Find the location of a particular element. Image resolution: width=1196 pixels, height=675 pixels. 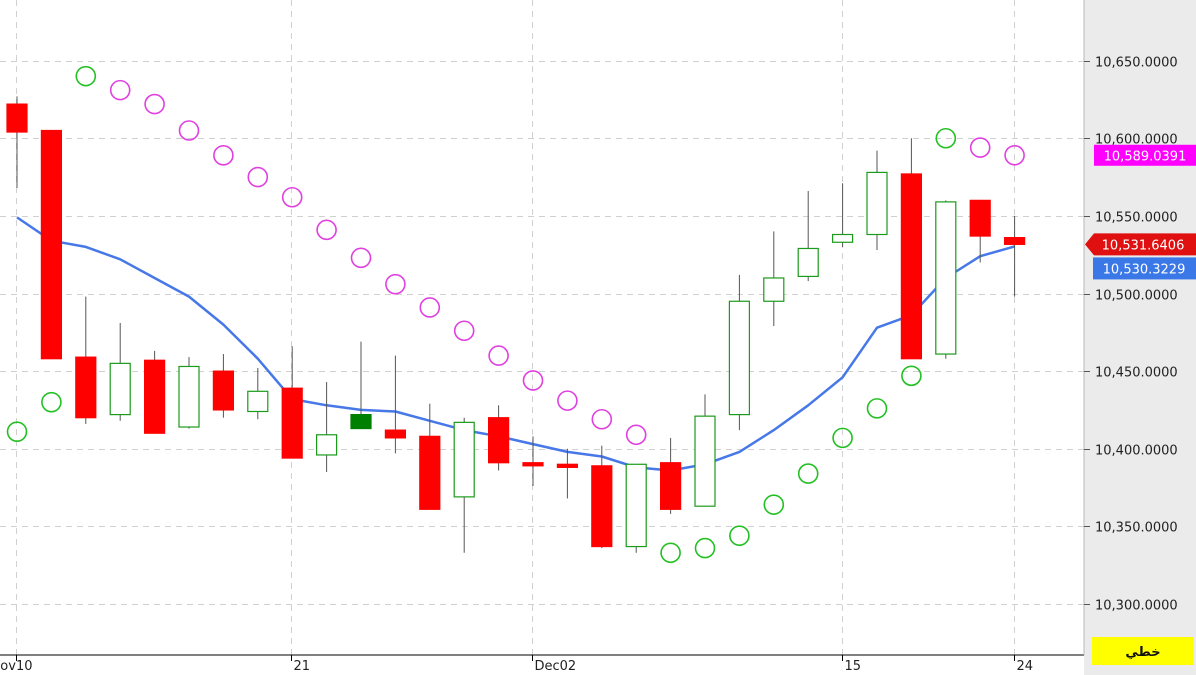

sar-tag-label: 10,589.0391 is located at coordinates (1145, 156).